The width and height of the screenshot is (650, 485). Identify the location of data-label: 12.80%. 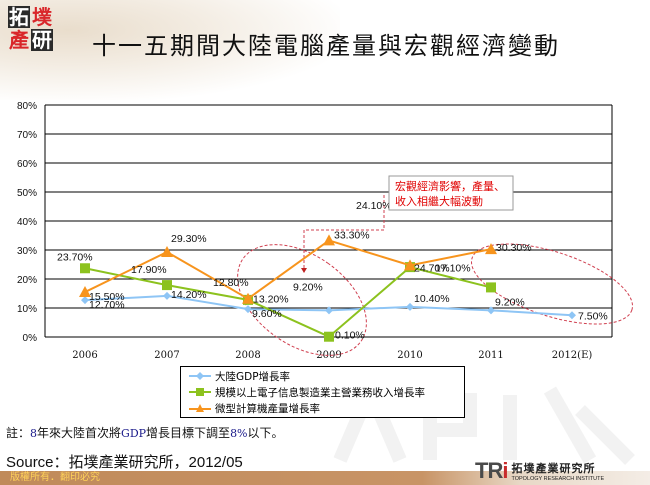
(231, 283).